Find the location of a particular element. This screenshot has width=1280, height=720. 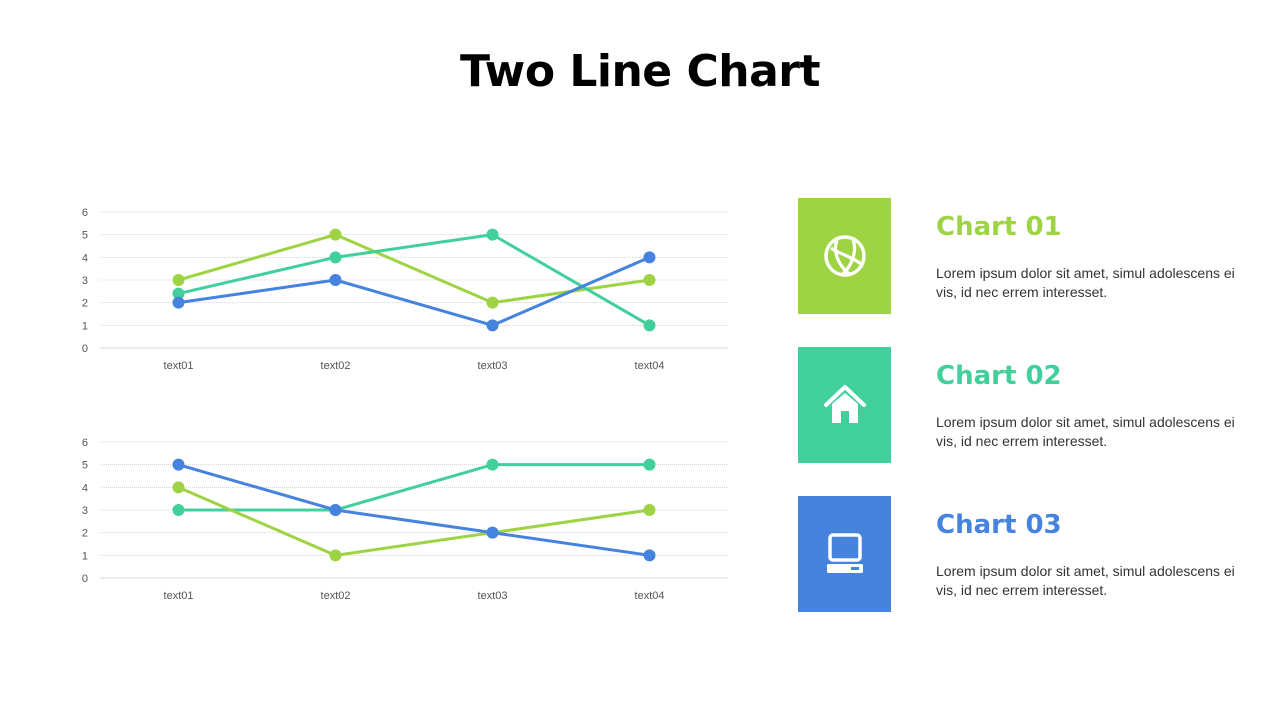

home-icon is located at coordinates (844, 404).